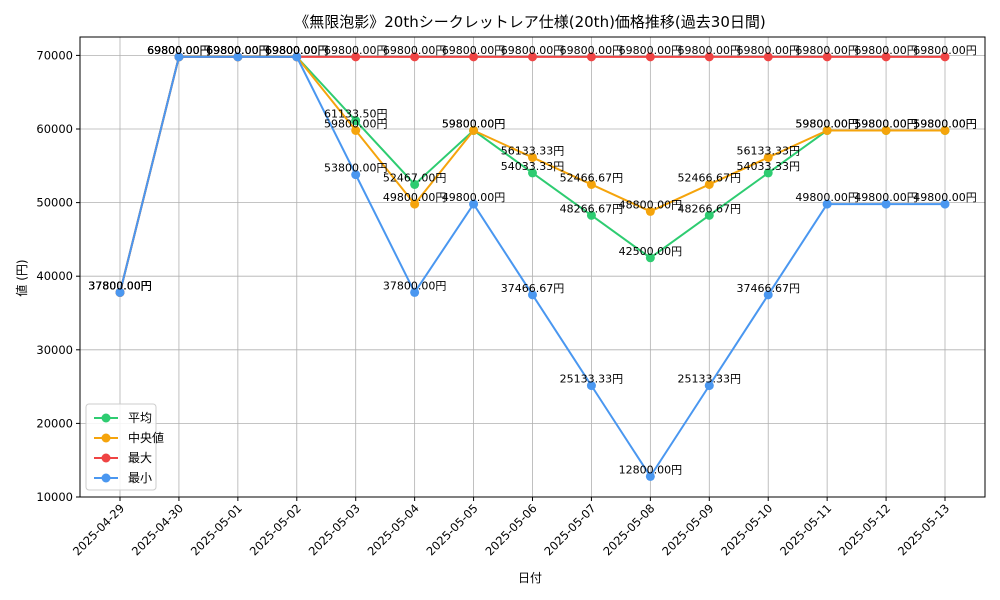 The width and height of the screenshot is (1000, 600). Describe the element at coordinates (415, 177) in the screenshot. I see `data-label: 52467.00円` at that location.